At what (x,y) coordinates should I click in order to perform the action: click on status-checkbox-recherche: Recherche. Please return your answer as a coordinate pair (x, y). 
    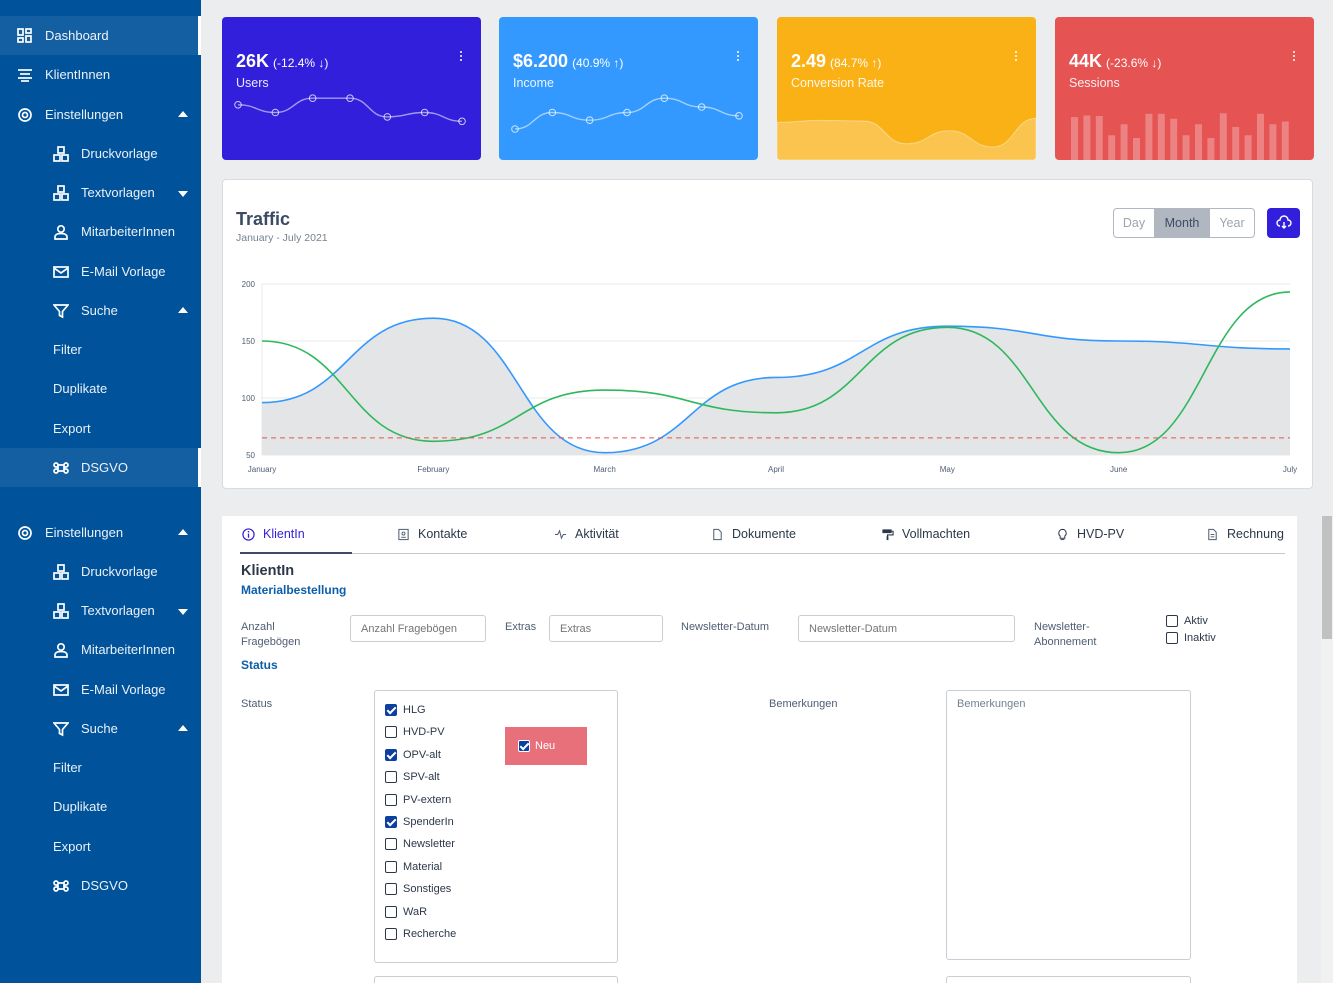
    Looking at the image, I should click on (420, 934).